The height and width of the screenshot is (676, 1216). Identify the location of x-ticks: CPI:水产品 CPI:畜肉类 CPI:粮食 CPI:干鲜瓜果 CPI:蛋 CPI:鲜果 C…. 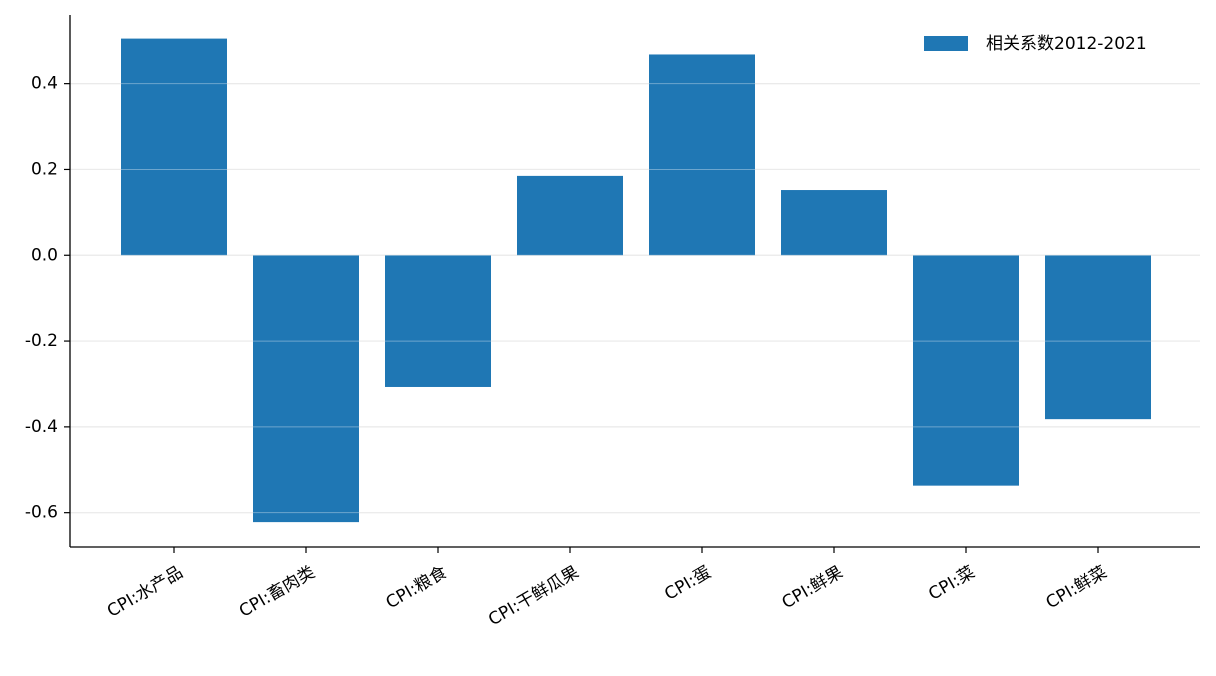
(607, 588).